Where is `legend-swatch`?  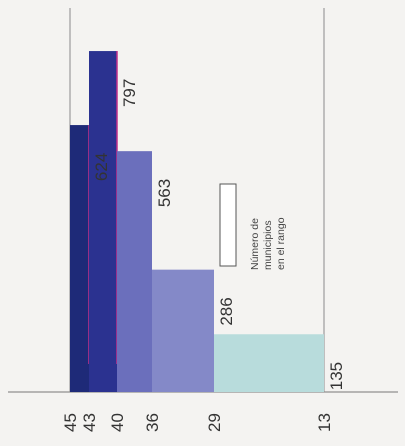
legend-swatch is located at coordinates (228, 225).